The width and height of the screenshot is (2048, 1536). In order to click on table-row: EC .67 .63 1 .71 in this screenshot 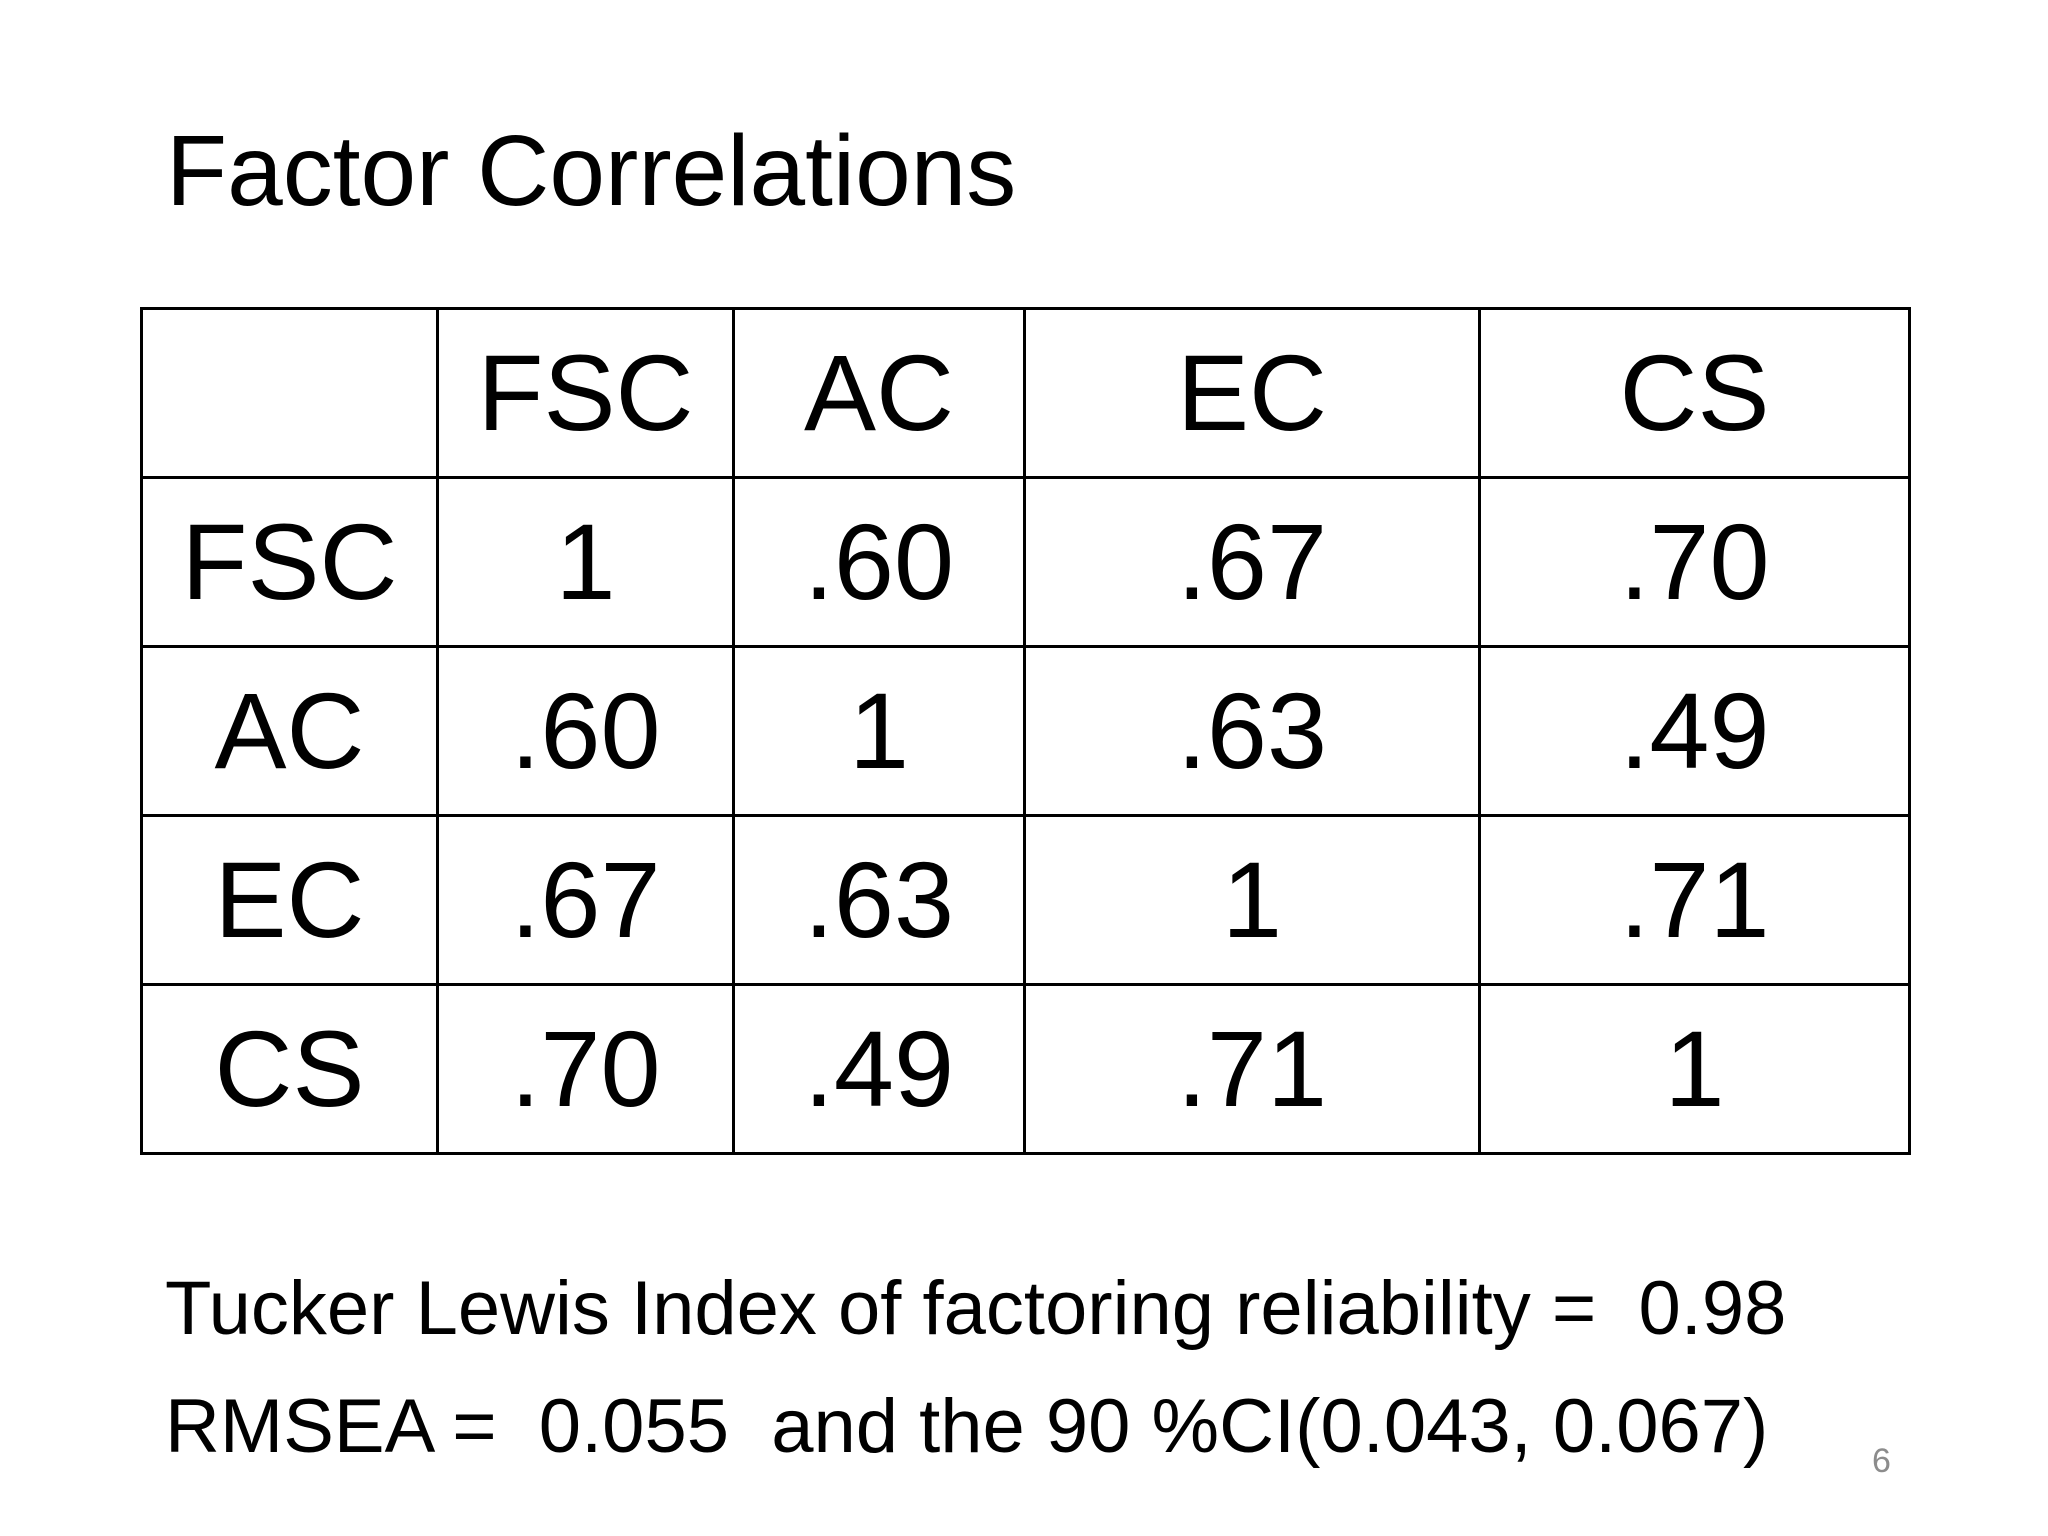, I will do `click(1025, 900)`.